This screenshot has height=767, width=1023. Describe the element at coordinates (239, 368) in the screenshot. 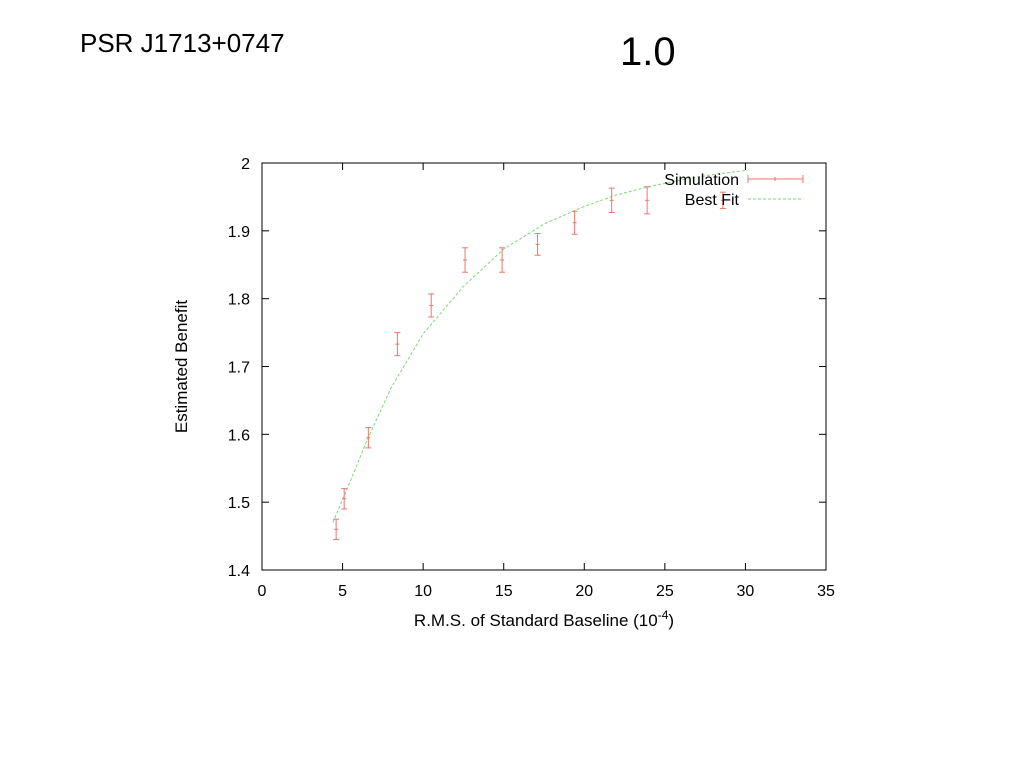

I see `y-tick-label: 1.7` at that location.